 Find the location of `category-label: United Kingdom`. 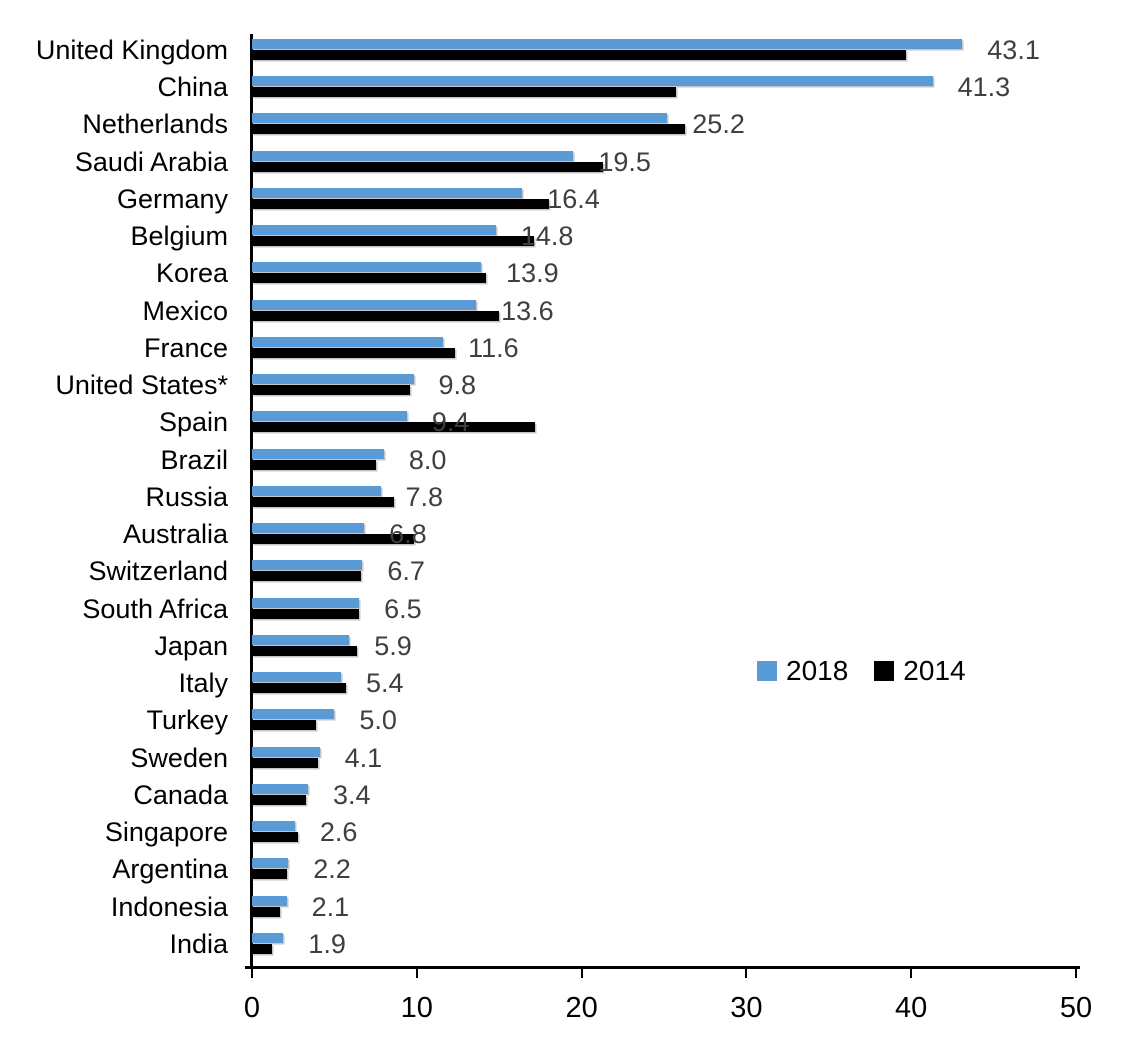

category-label: United Kingdom is located at coordinates (131, 50).